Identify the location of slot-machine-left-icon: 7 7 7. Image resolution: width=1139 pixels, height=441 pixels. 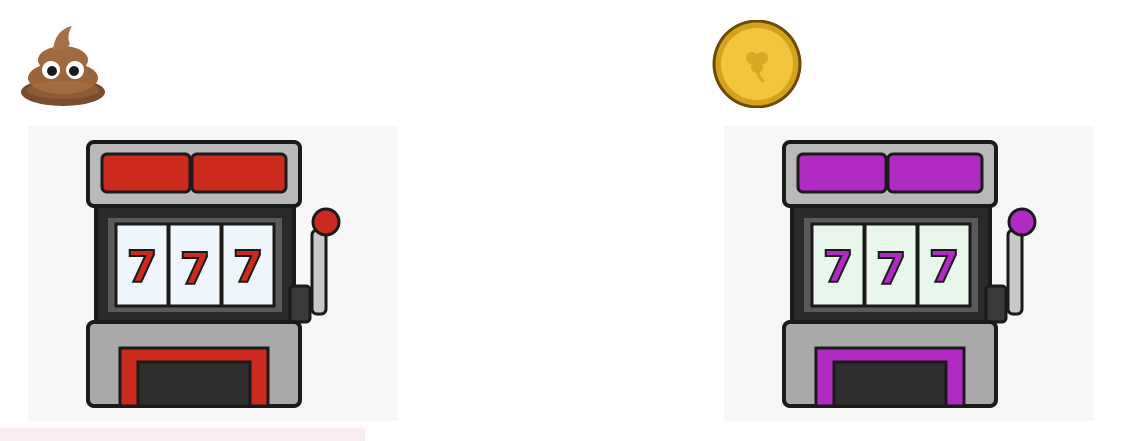
(213, 274).